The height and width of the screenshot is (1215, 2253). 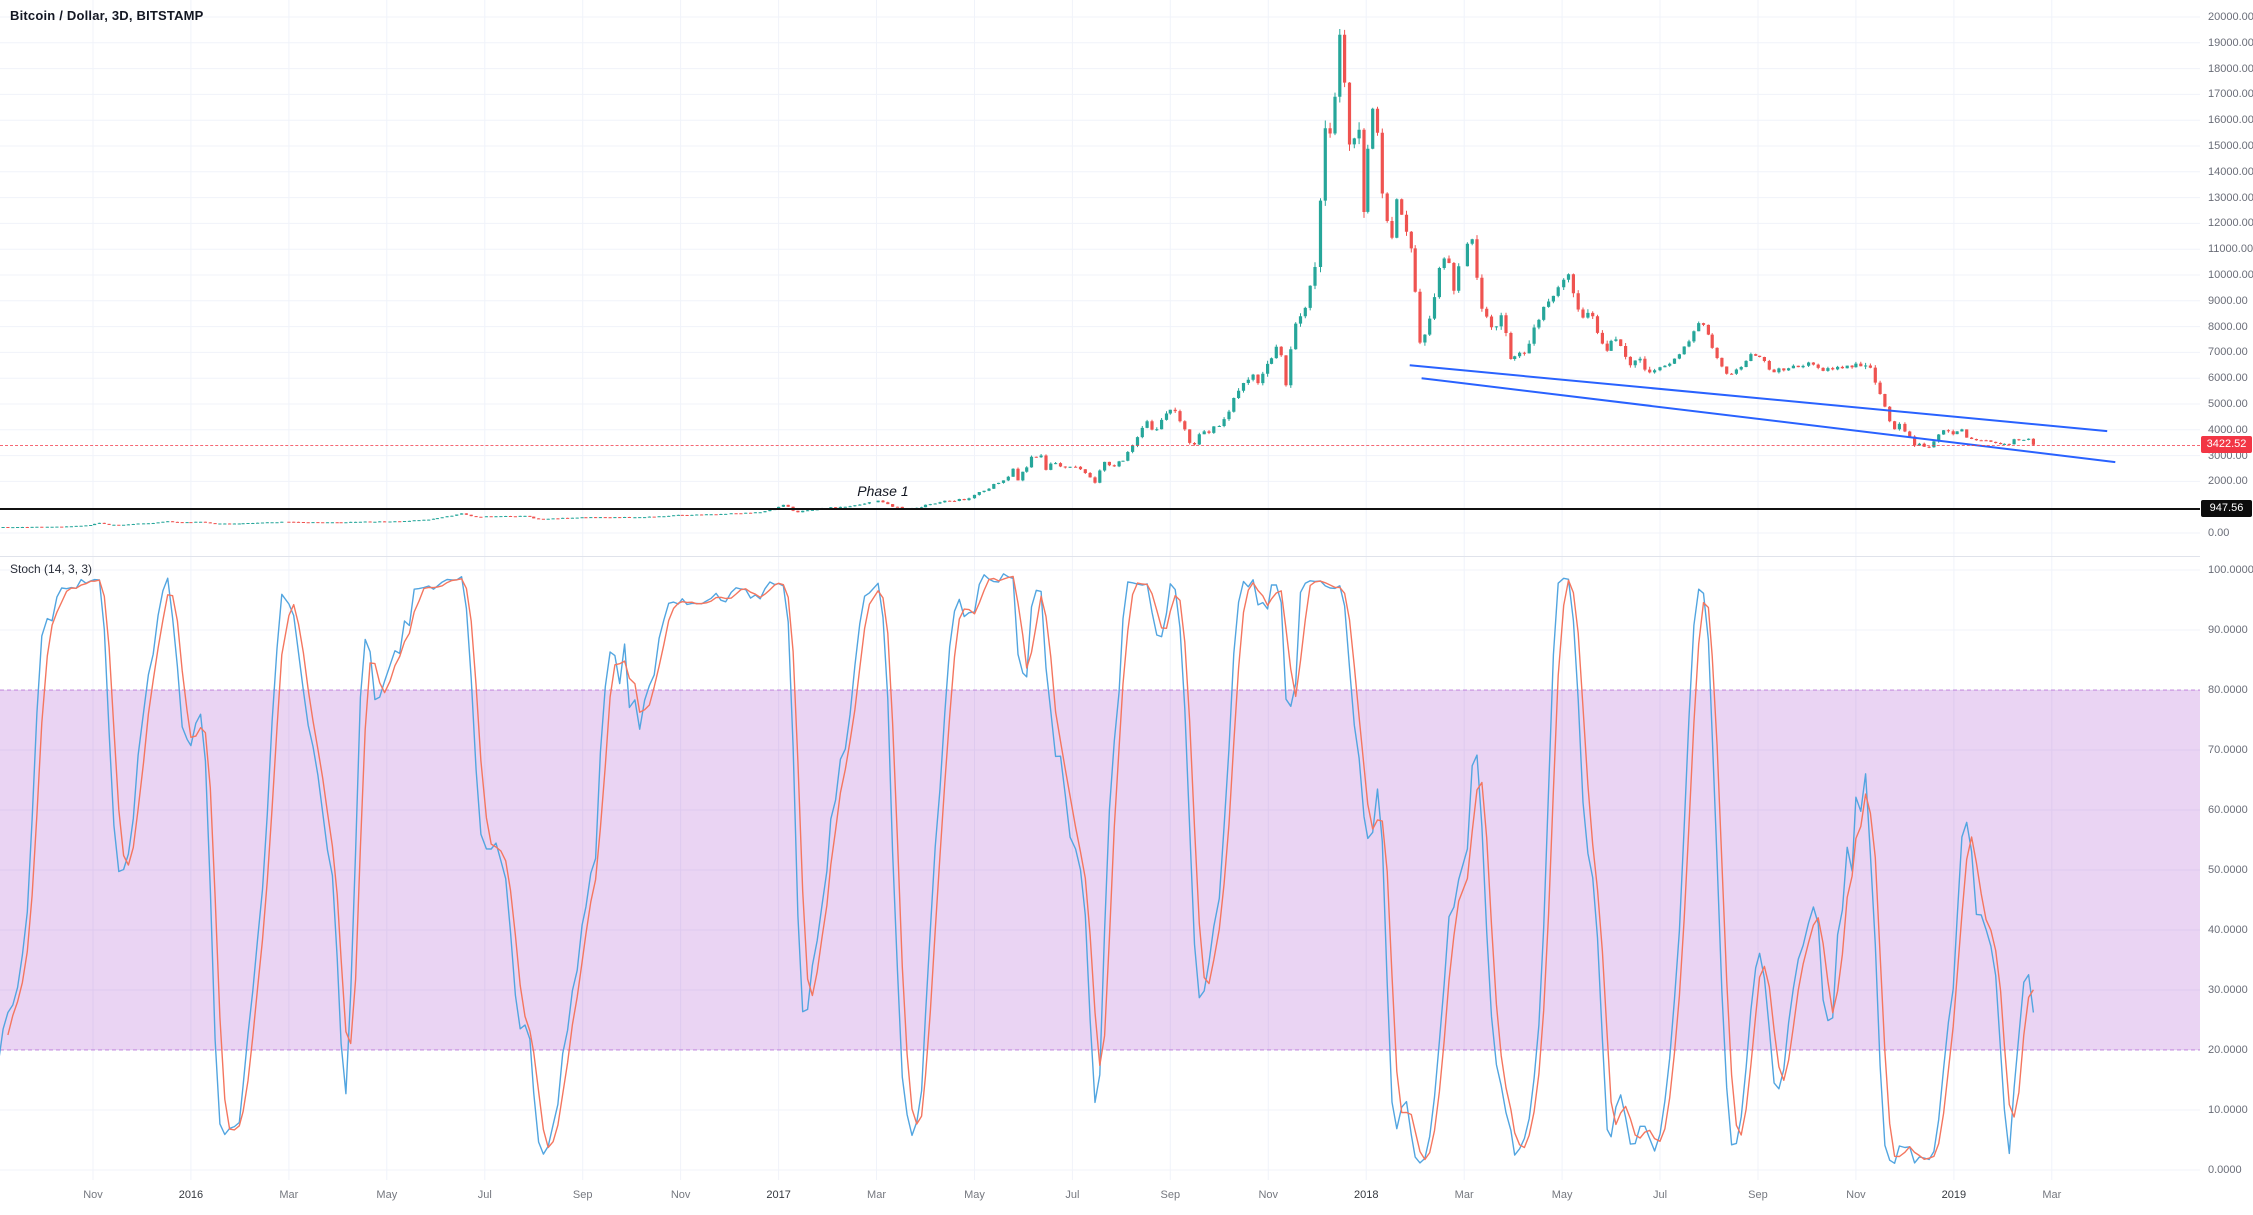 I want to click on price-tick-label: 14000.00, so click(x=2230, y=171).